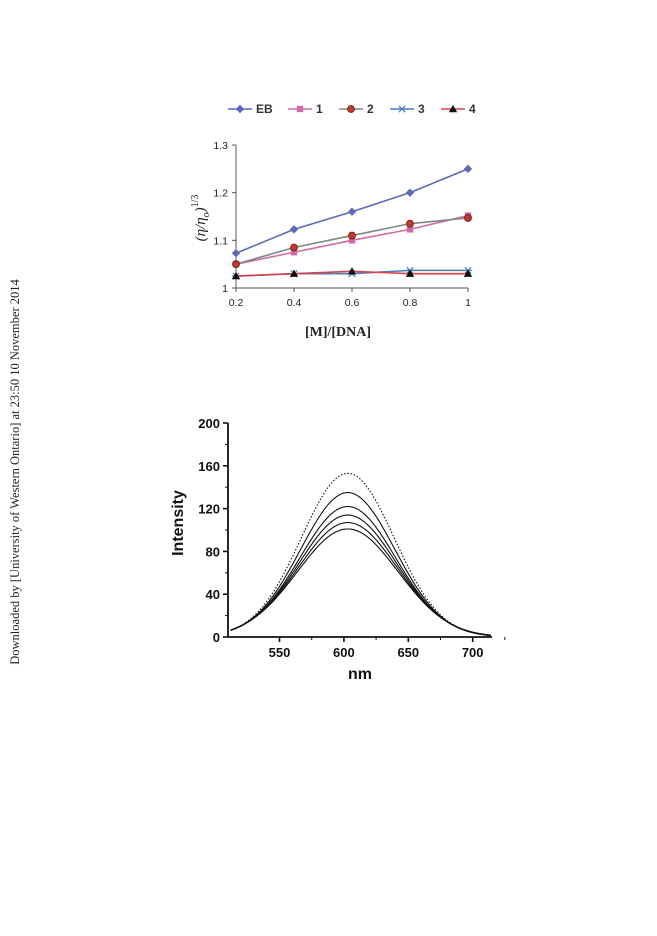 The height and width of the screenshot is (936, 657). I want to click on chart1-legend-label: 3, so click(421, 109).